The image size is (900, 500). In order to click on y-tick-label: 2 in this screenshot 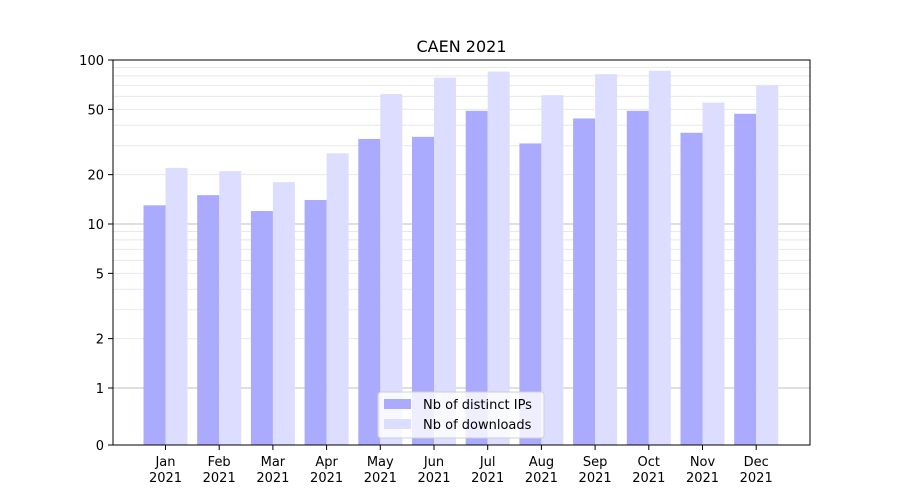, I will do `click(100, 340)`.